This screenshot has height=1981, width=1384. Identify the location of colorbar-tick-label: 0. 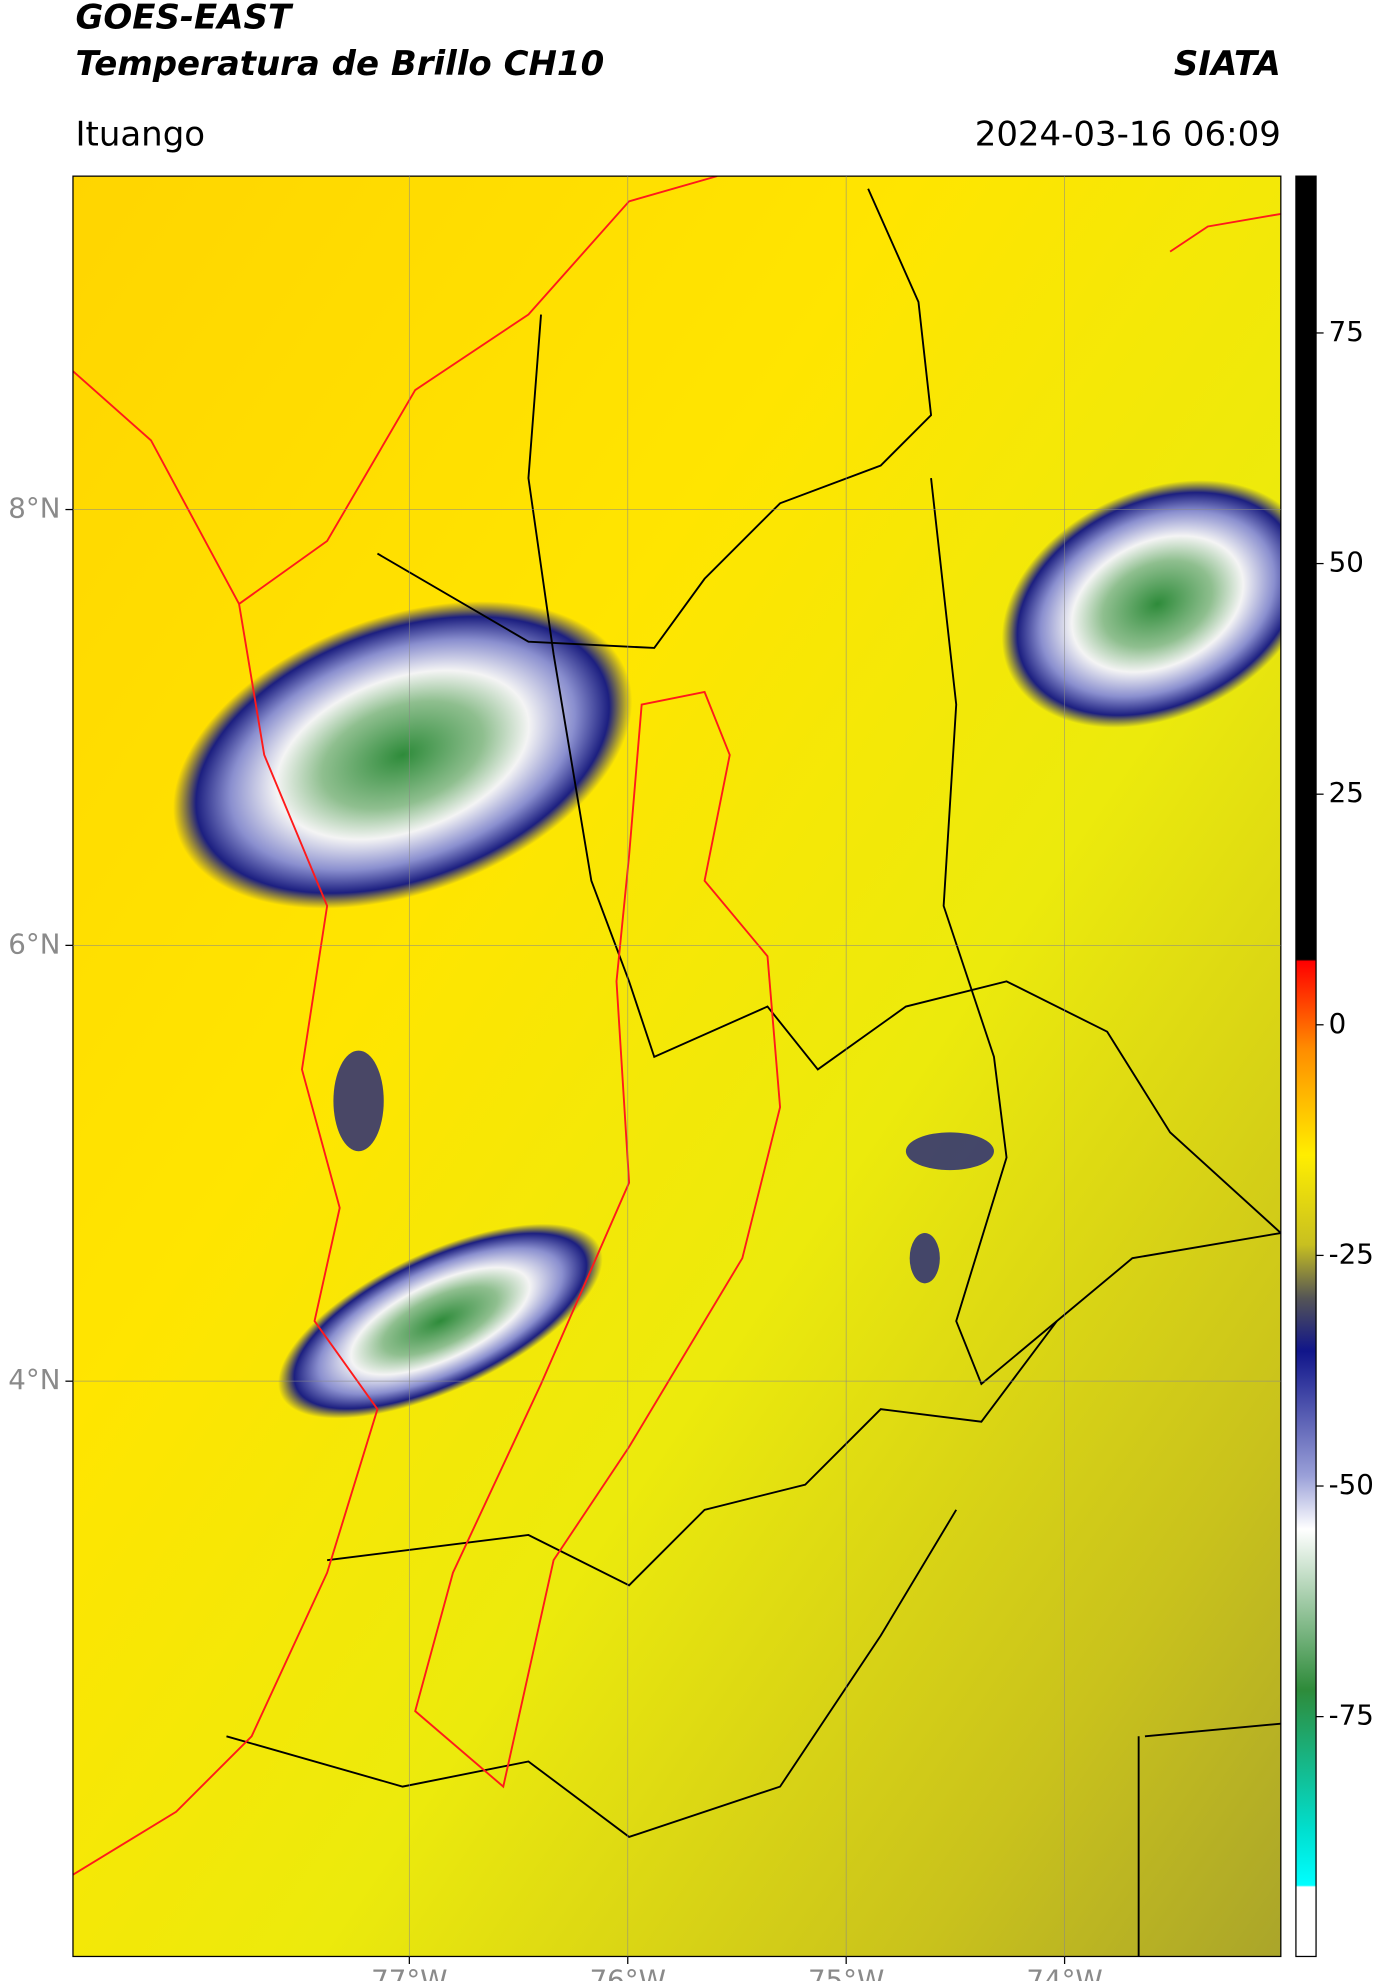
(1338, 1023).